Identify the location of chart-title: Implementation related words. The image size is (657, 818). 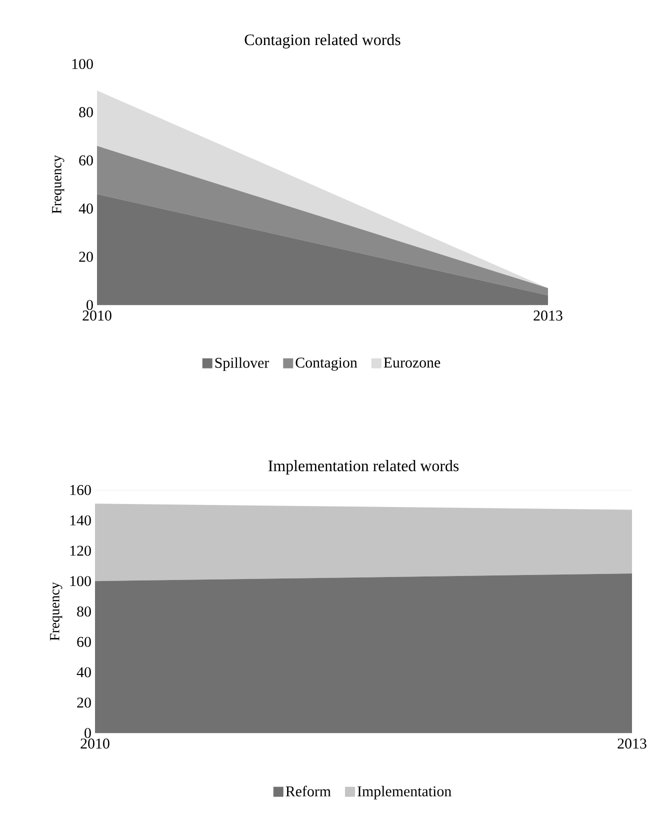
(363, 467).